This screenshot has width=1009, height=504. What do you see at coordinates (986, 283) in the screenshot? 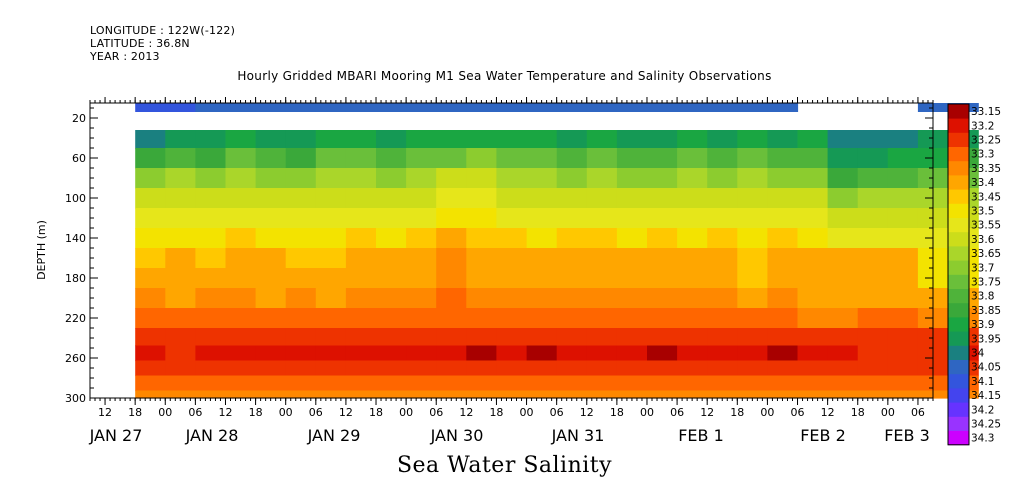
I see `colorbar-label: 33.75` at bounding box center [986, 283].